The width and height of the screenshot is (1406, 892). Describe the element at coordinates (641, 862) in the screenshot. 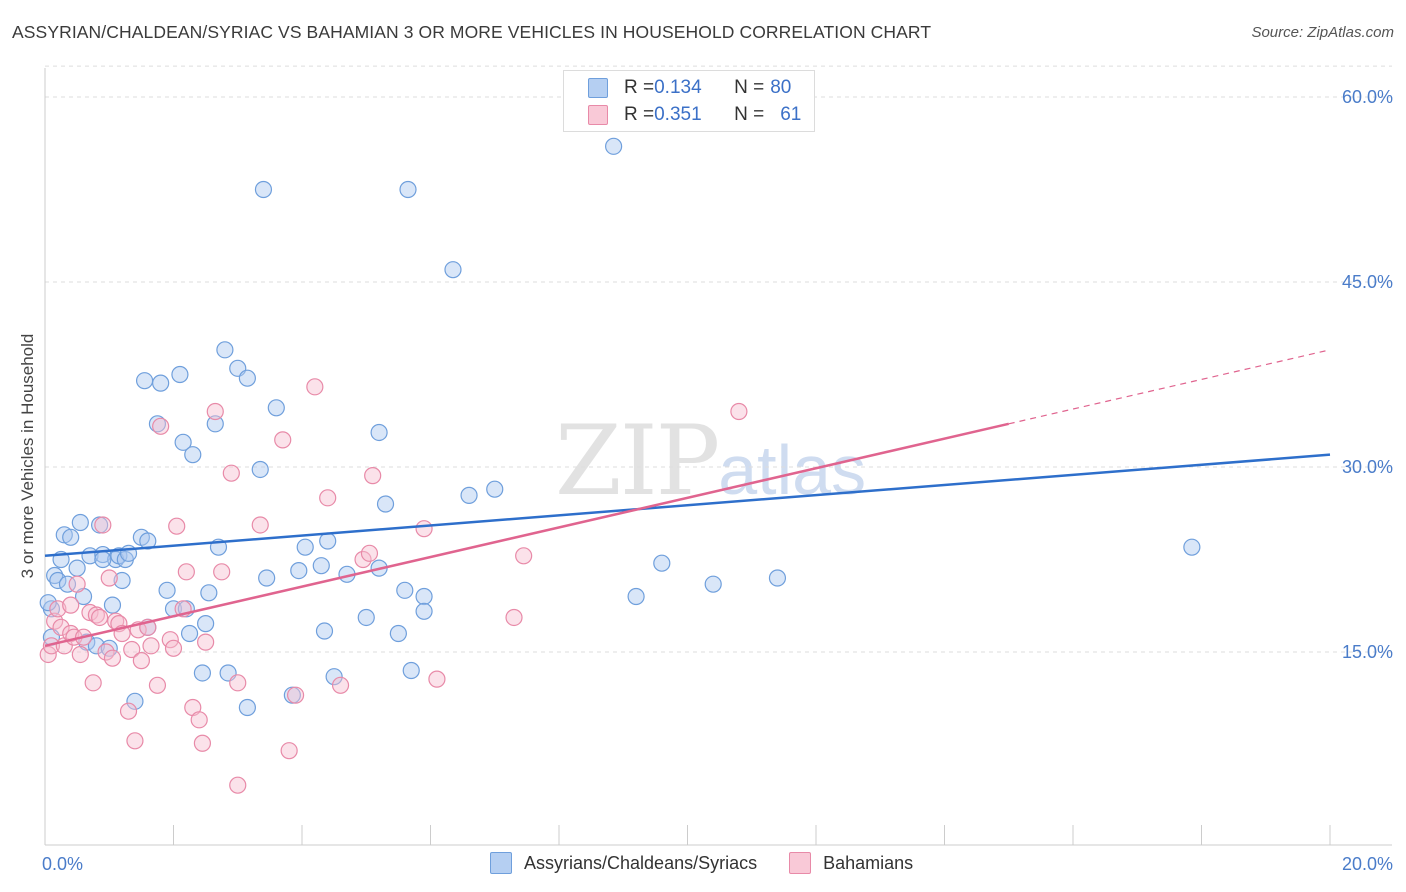

I see `legend-label: Assyrians/Chaldeans/Syriacs` at that location.